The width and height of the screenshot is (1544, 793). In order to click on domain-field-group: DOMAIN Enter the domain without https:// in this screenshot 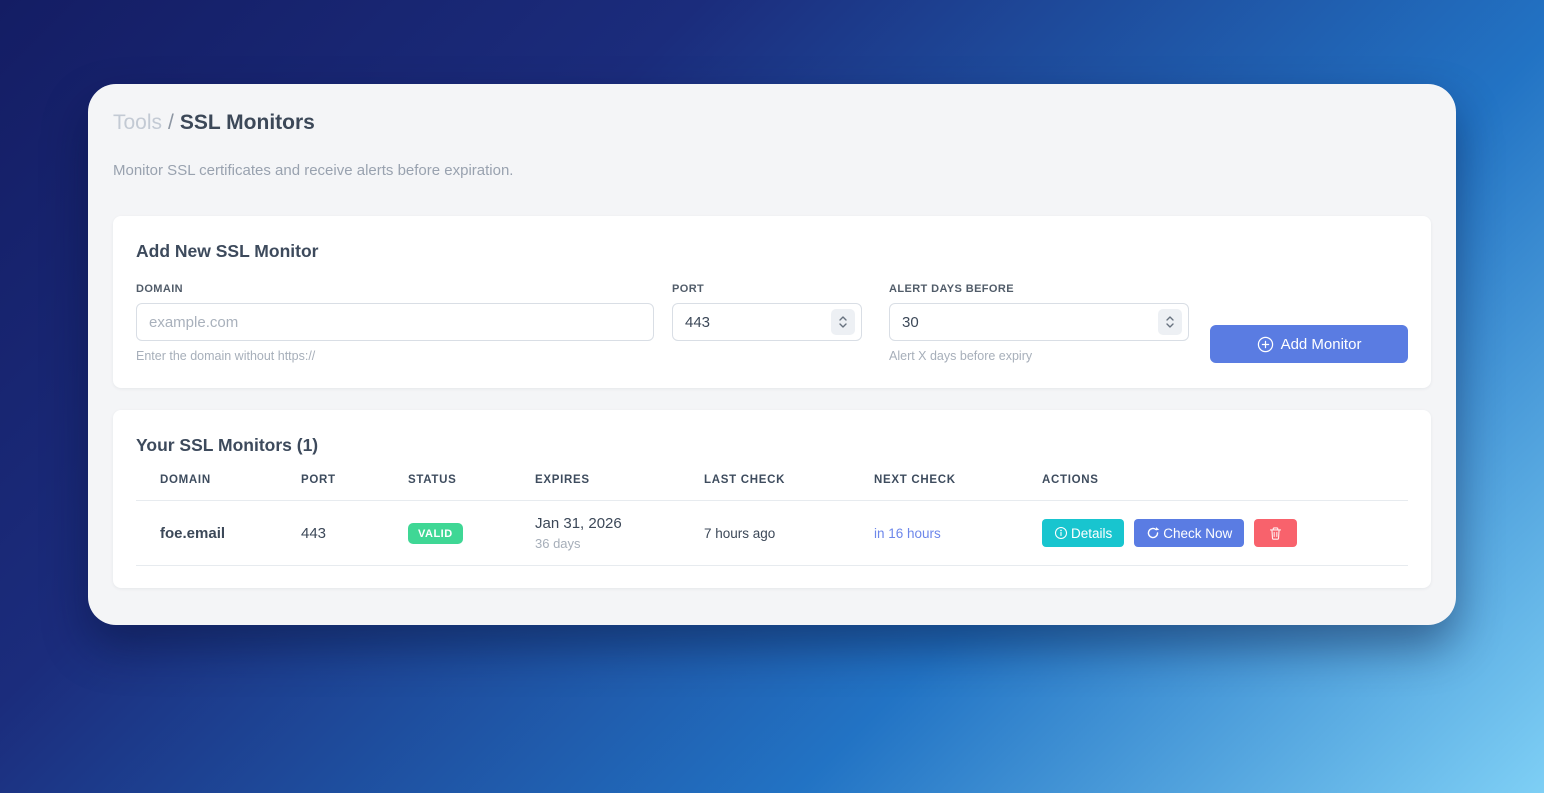, I will do `click(395, 323)`.